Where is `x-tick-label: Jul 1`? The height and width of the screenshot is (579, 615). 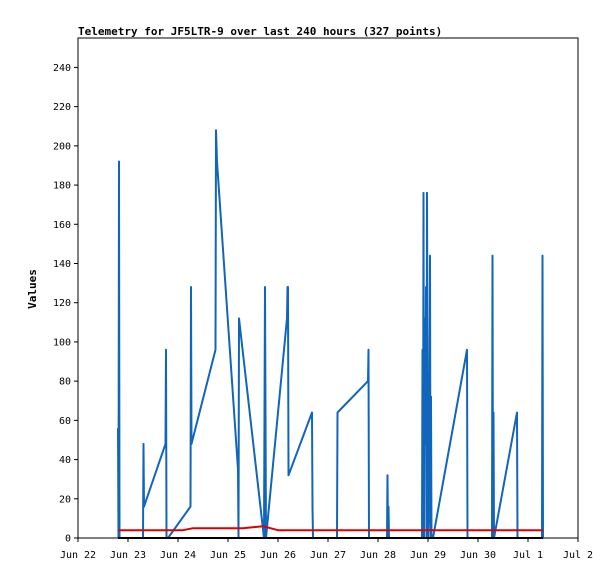 x-tick-label: Jul 1 is located at coordinates (528, 555).